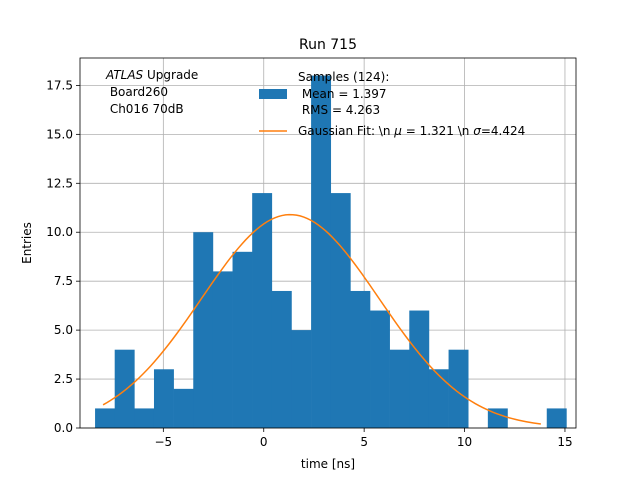 The width and height of the screenshot is (640, 480). Describe the element at coordinates (59, 232) in the screenshot. I see `y-tick-label-4: 10.0` at that location.